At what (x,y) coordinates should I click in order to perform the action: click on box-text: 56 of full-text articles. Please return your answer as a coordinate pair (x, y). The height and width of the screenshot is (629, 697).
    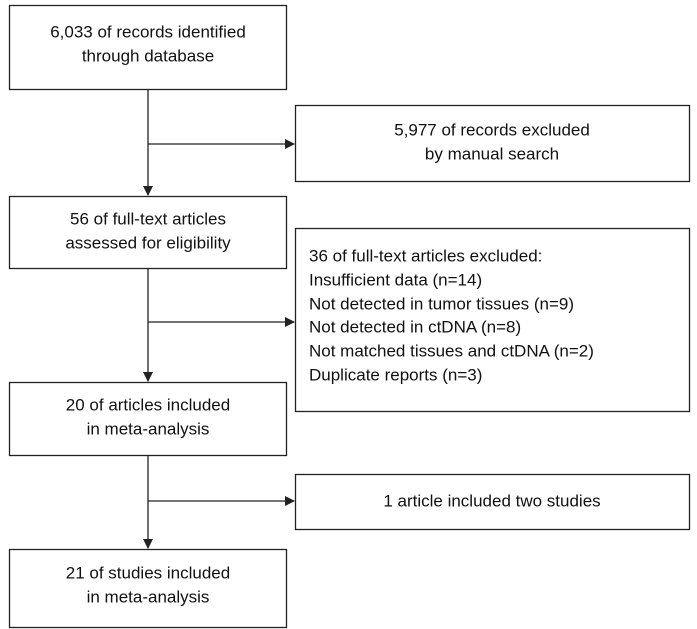
    Looking at the image, I should click on (148, 218).